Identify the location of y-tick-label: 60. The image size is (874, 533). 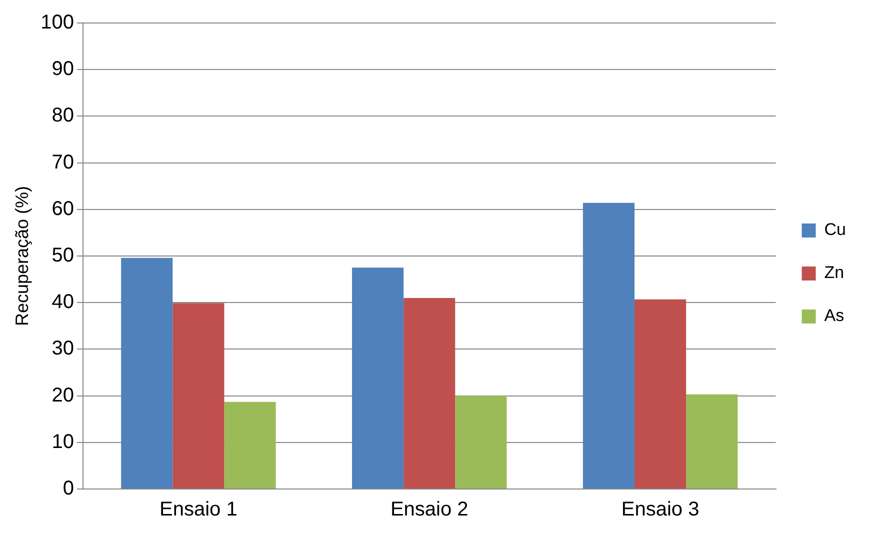
(63, 209).